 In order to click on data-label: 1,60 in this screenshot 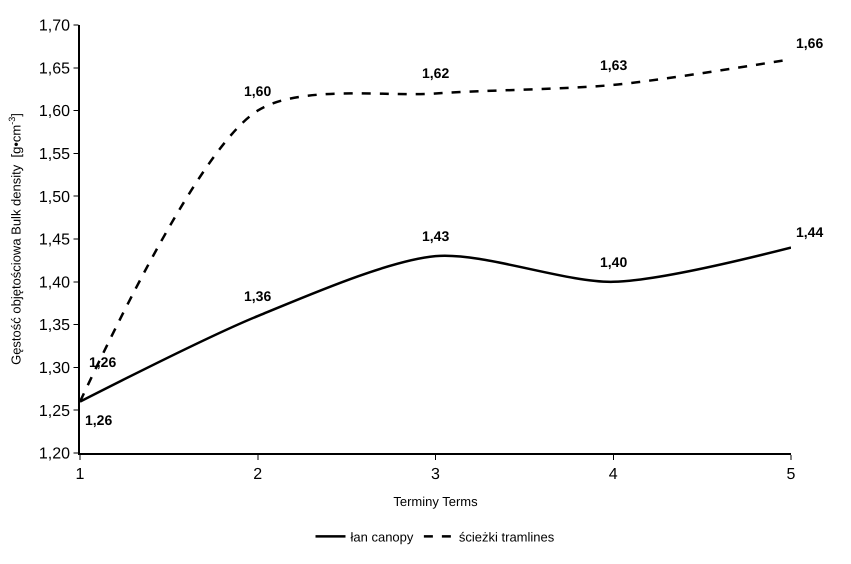, I will do `click(258, 91)`.